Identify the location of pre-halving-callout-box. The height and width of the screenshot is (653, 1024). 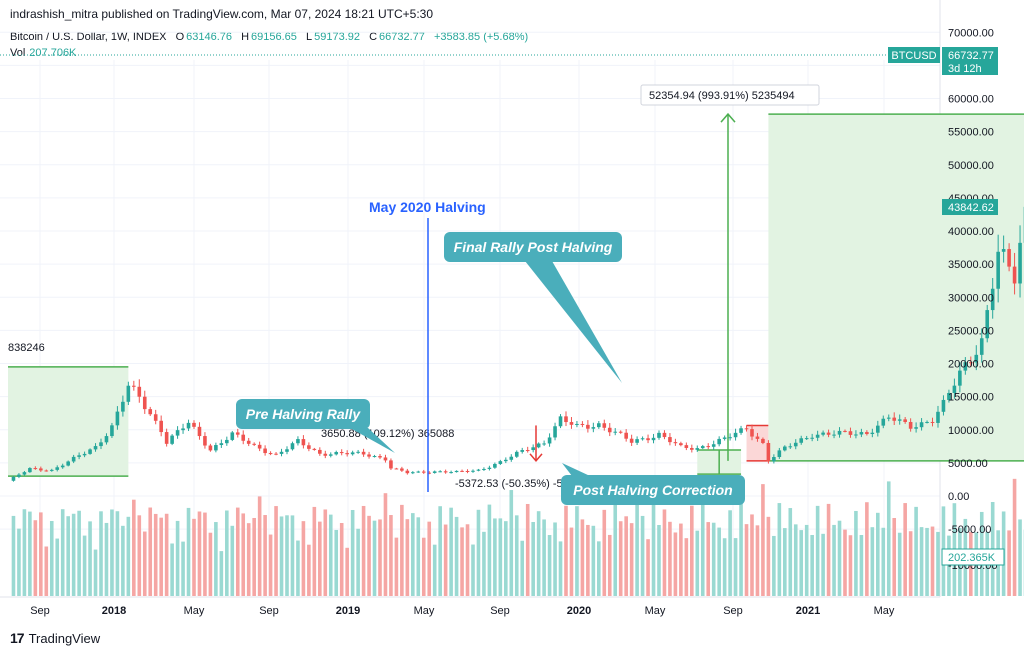
(303, 414).